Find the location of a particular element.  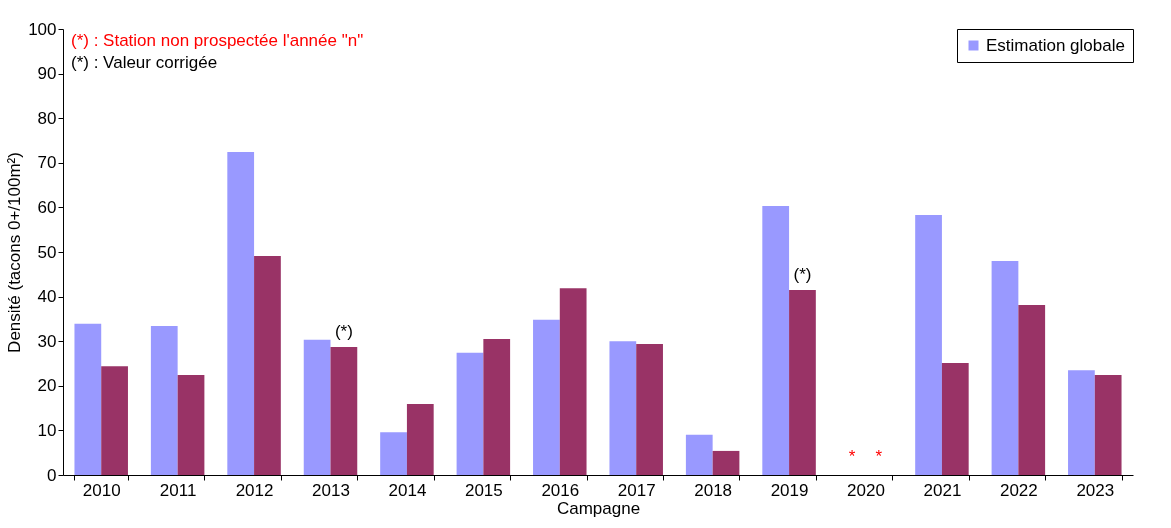

y-tick-label: 100 is located at coordinates (42, 29).